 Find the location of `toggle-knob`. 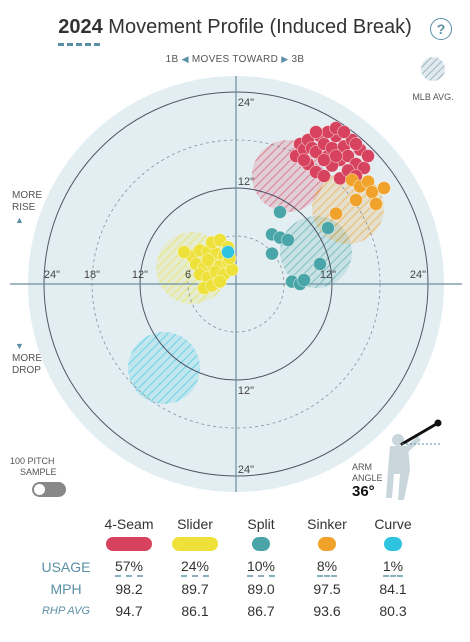

toggle-knob is located at coordinates (39, 489).